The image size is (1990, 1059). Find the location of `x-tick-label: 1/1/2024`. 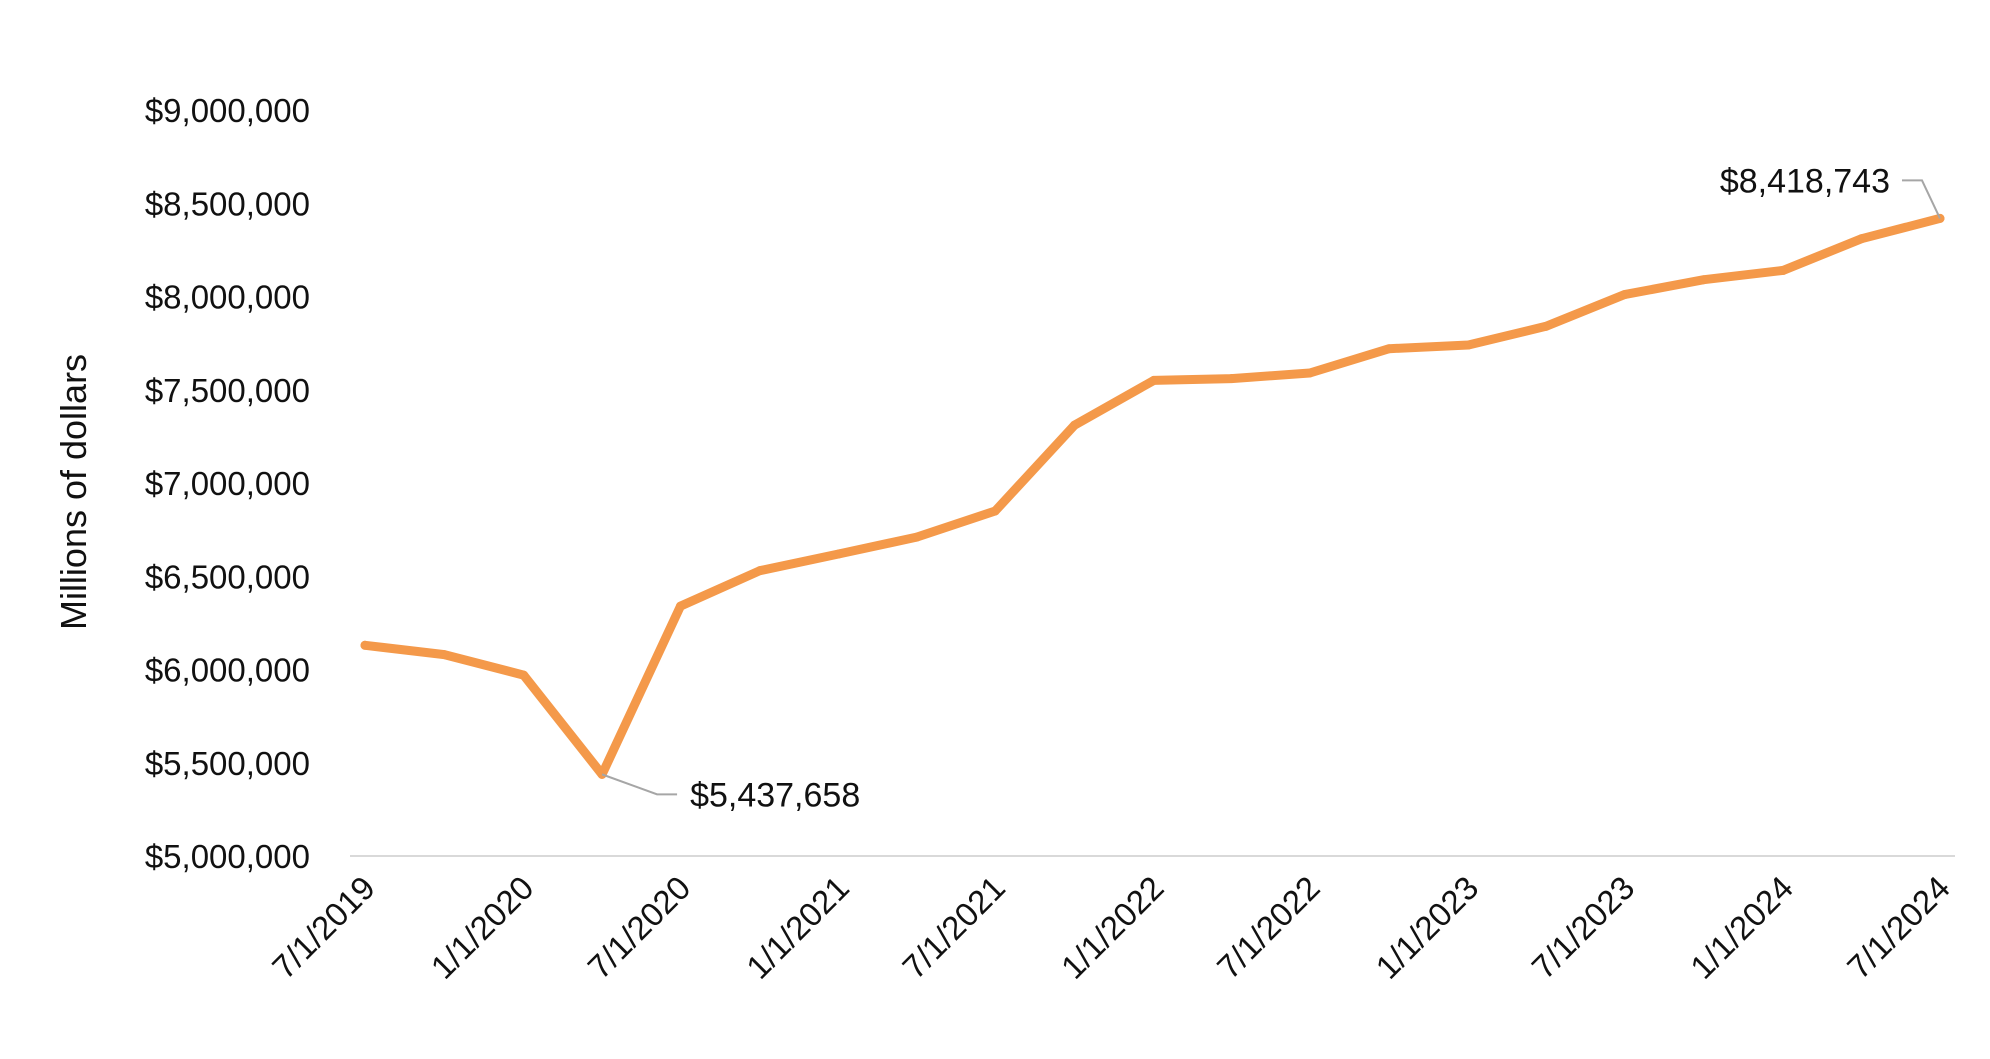

x-tick-label: 1/1/2024 is located at coordinates (1741, 927).